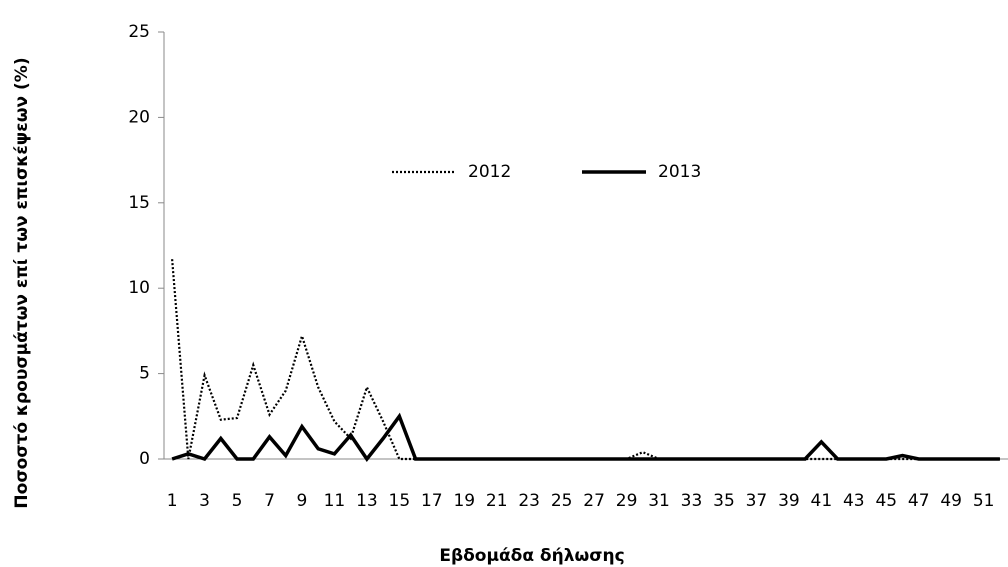  Describe the element at coordinates (139, 117) in the screenshot. I see `y-tick-label: 20` at that location.